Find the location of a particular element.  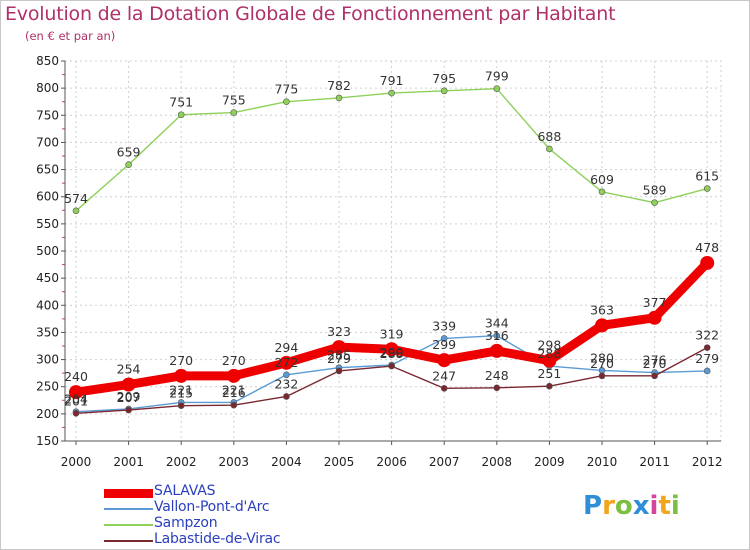

y-tick-label: 200 is located at coordinates (47, 414).